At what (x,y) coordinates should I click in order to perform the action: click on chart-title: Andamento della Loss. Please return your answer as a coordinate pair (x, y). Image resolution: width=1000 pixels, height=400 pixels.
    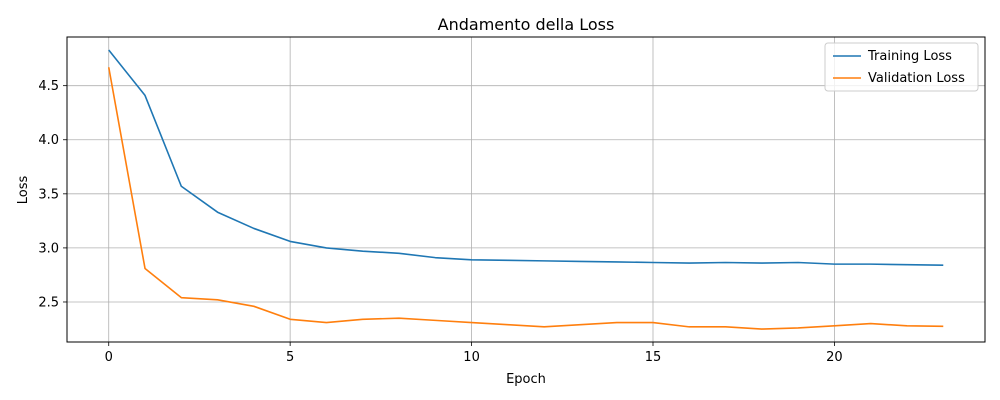
    Looking at the image, I should click on (526, 24).